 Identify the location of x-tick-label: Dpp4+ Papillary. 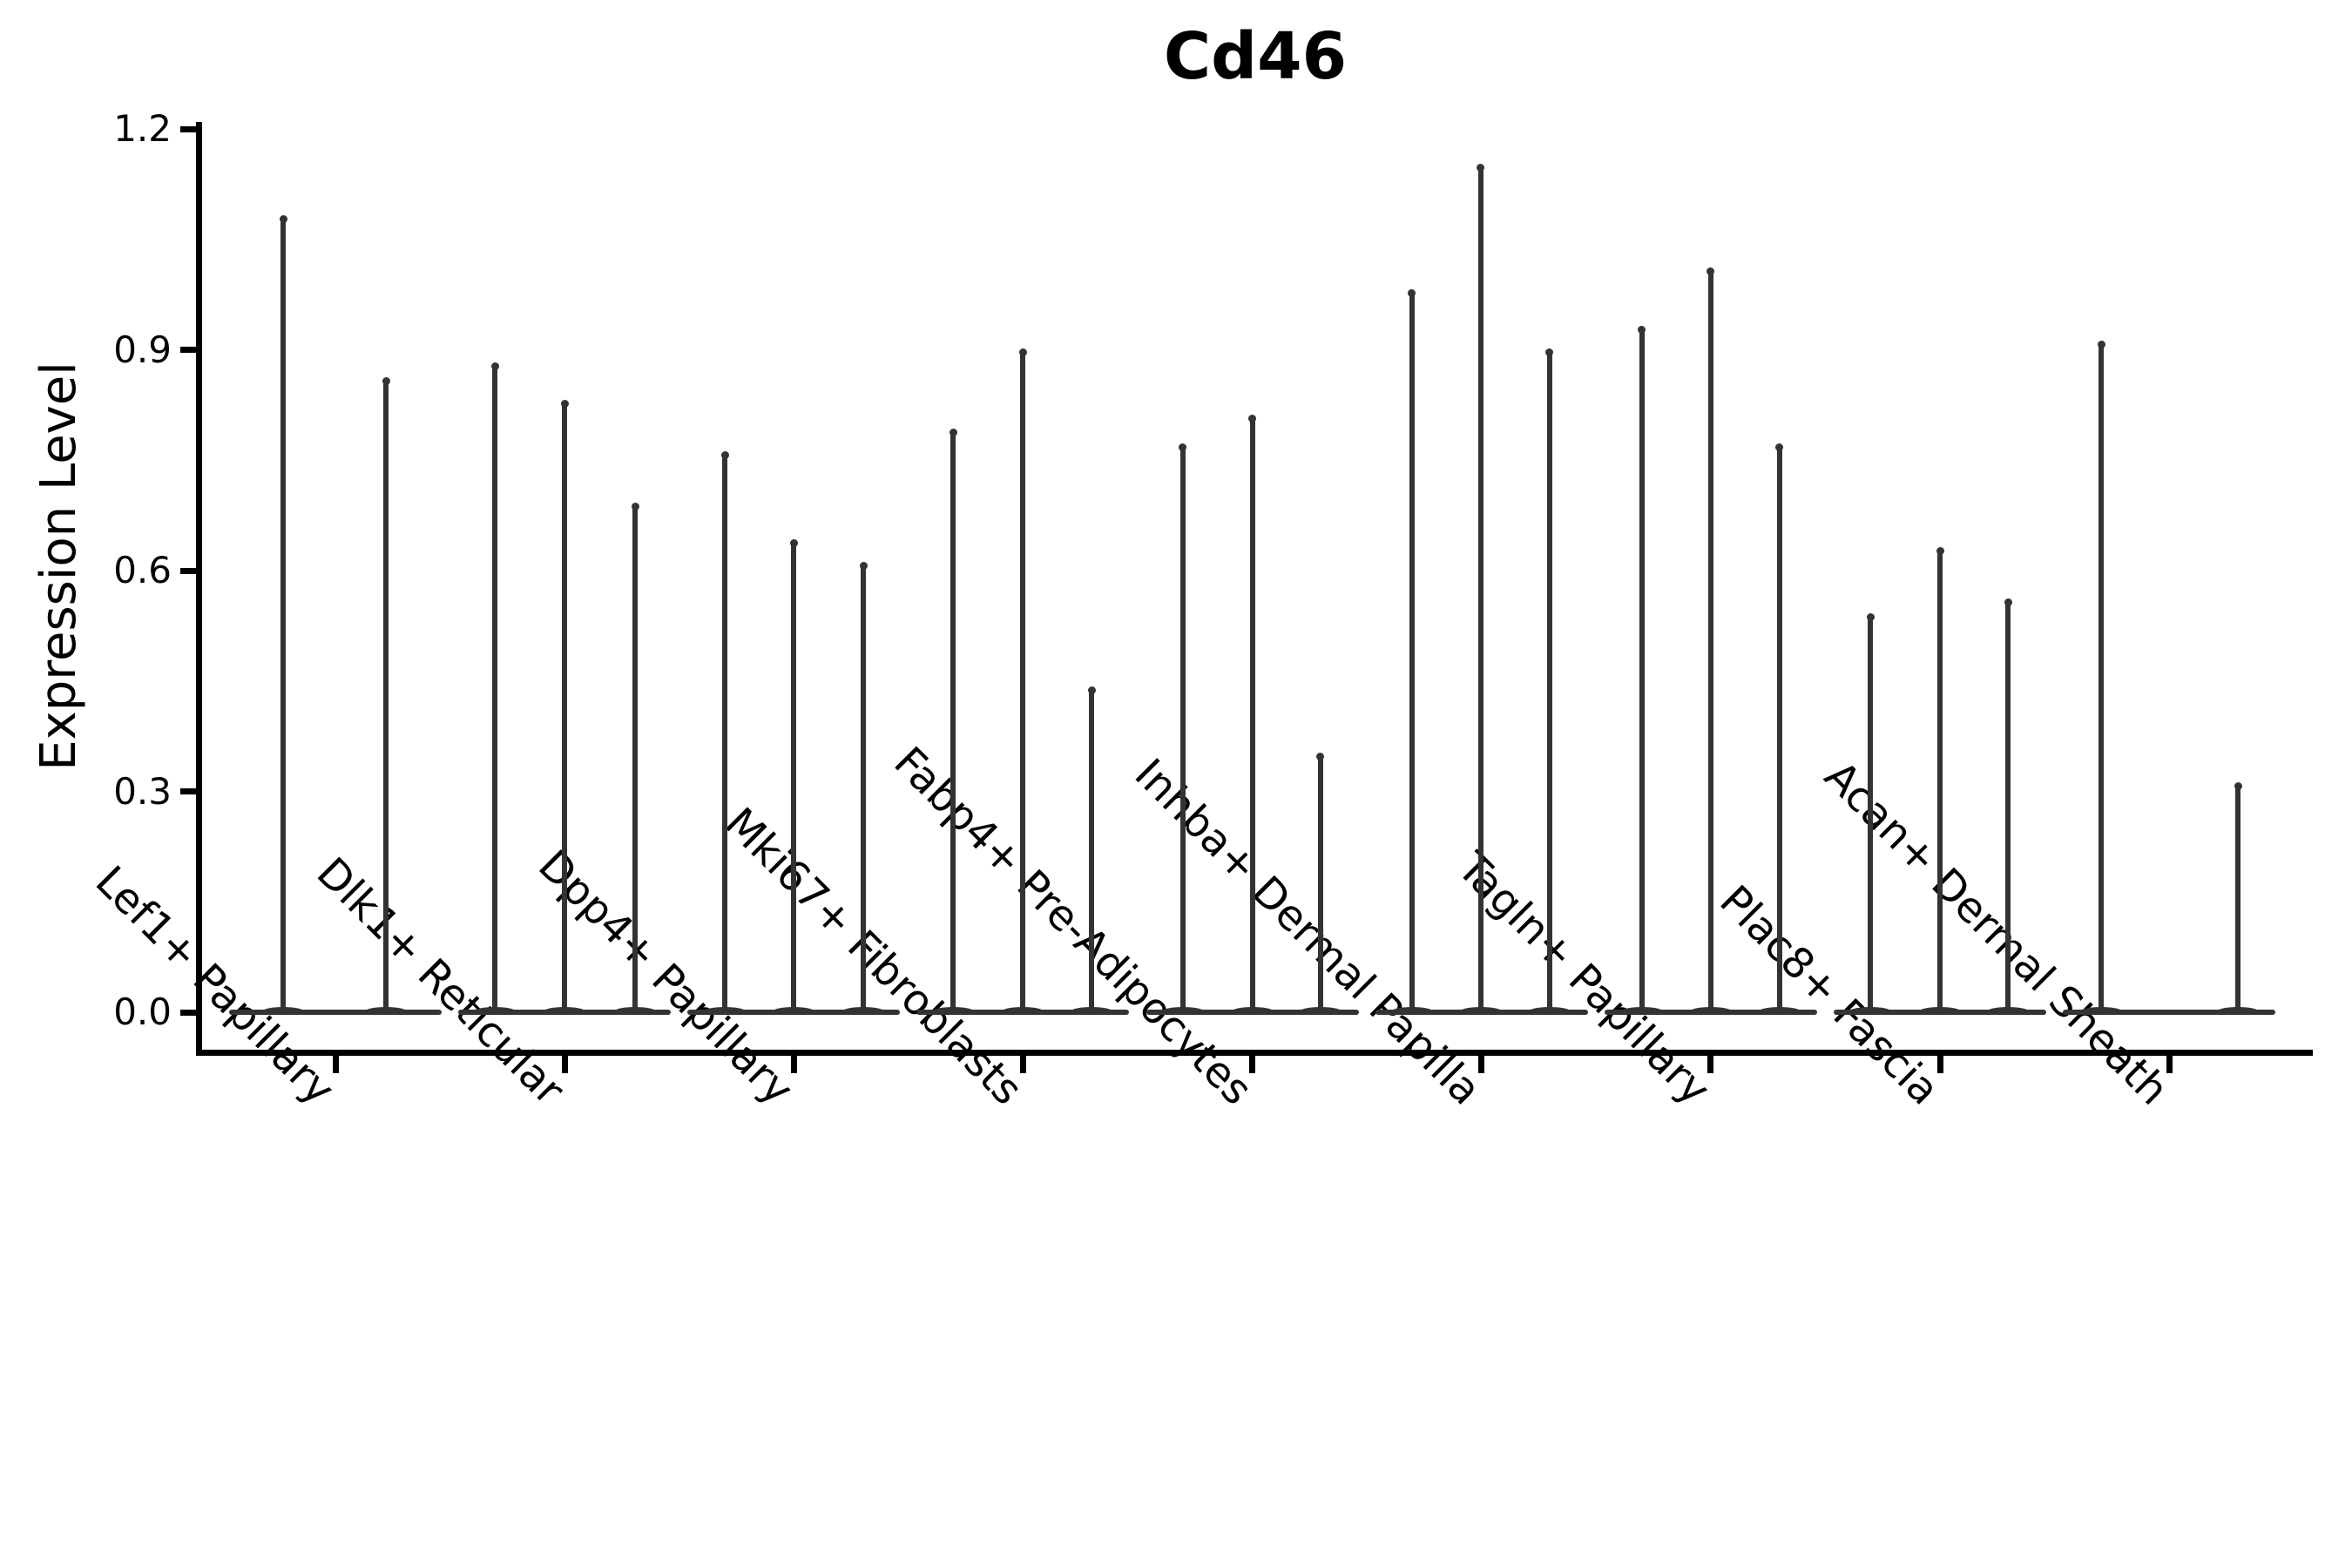
(666, 978).